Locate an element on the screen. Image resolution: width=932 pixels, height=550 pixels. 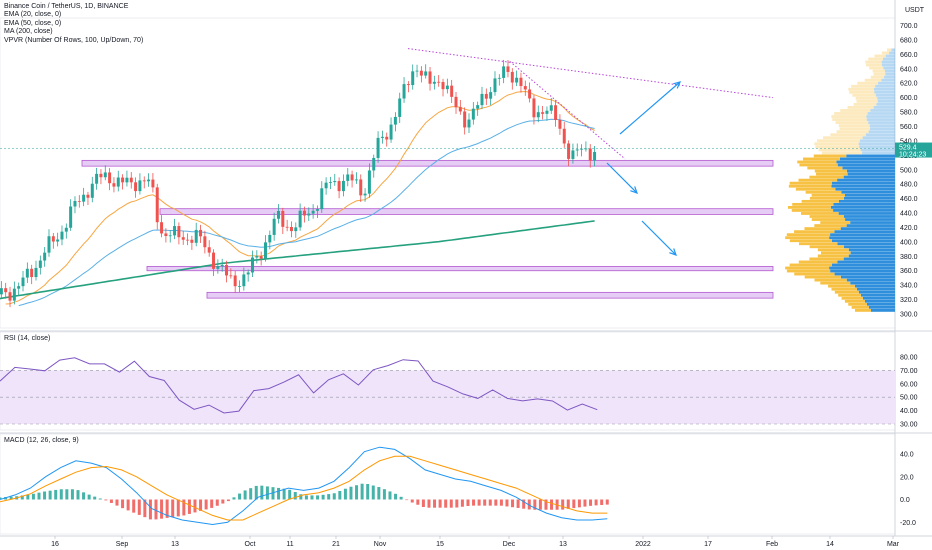
rsi-tick-label: 80.00 is located at coordinates (909, 358).